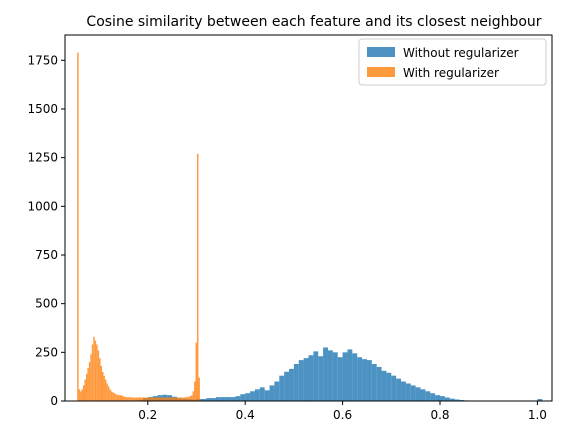 The image size is (582, 439). Describe the element at coordinates (342, 415) in the screenshot. I see `x-tick-label: 0.6` at that location.